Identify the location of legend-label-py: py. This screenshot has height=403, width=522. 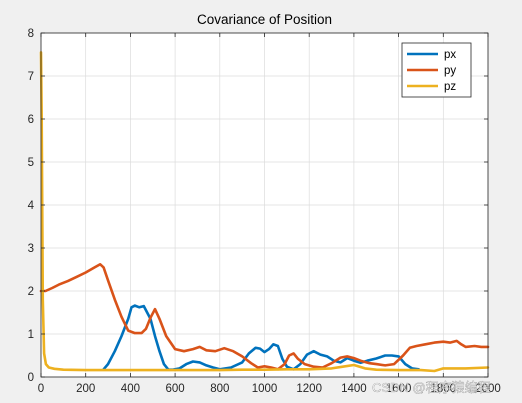
(450, 71).